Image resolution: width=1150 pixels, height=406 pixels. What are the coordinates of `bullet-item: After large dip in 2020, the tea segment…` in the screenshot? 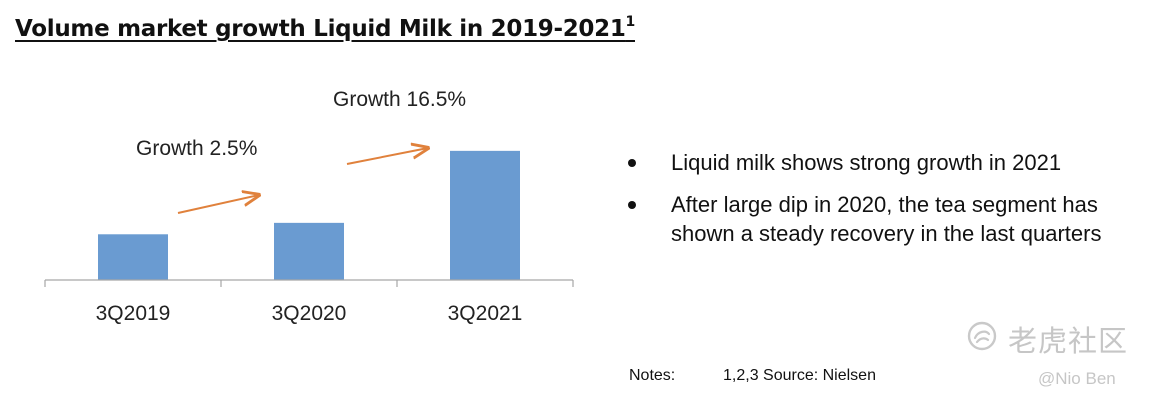 It's located at (880, 219).